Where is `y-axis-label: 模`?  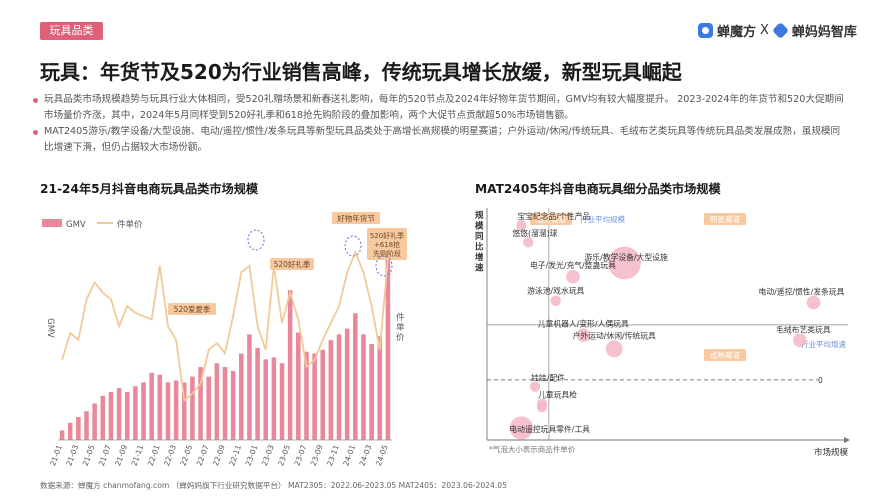
y-axis-label: 模 is located at coordinates (479, 226).